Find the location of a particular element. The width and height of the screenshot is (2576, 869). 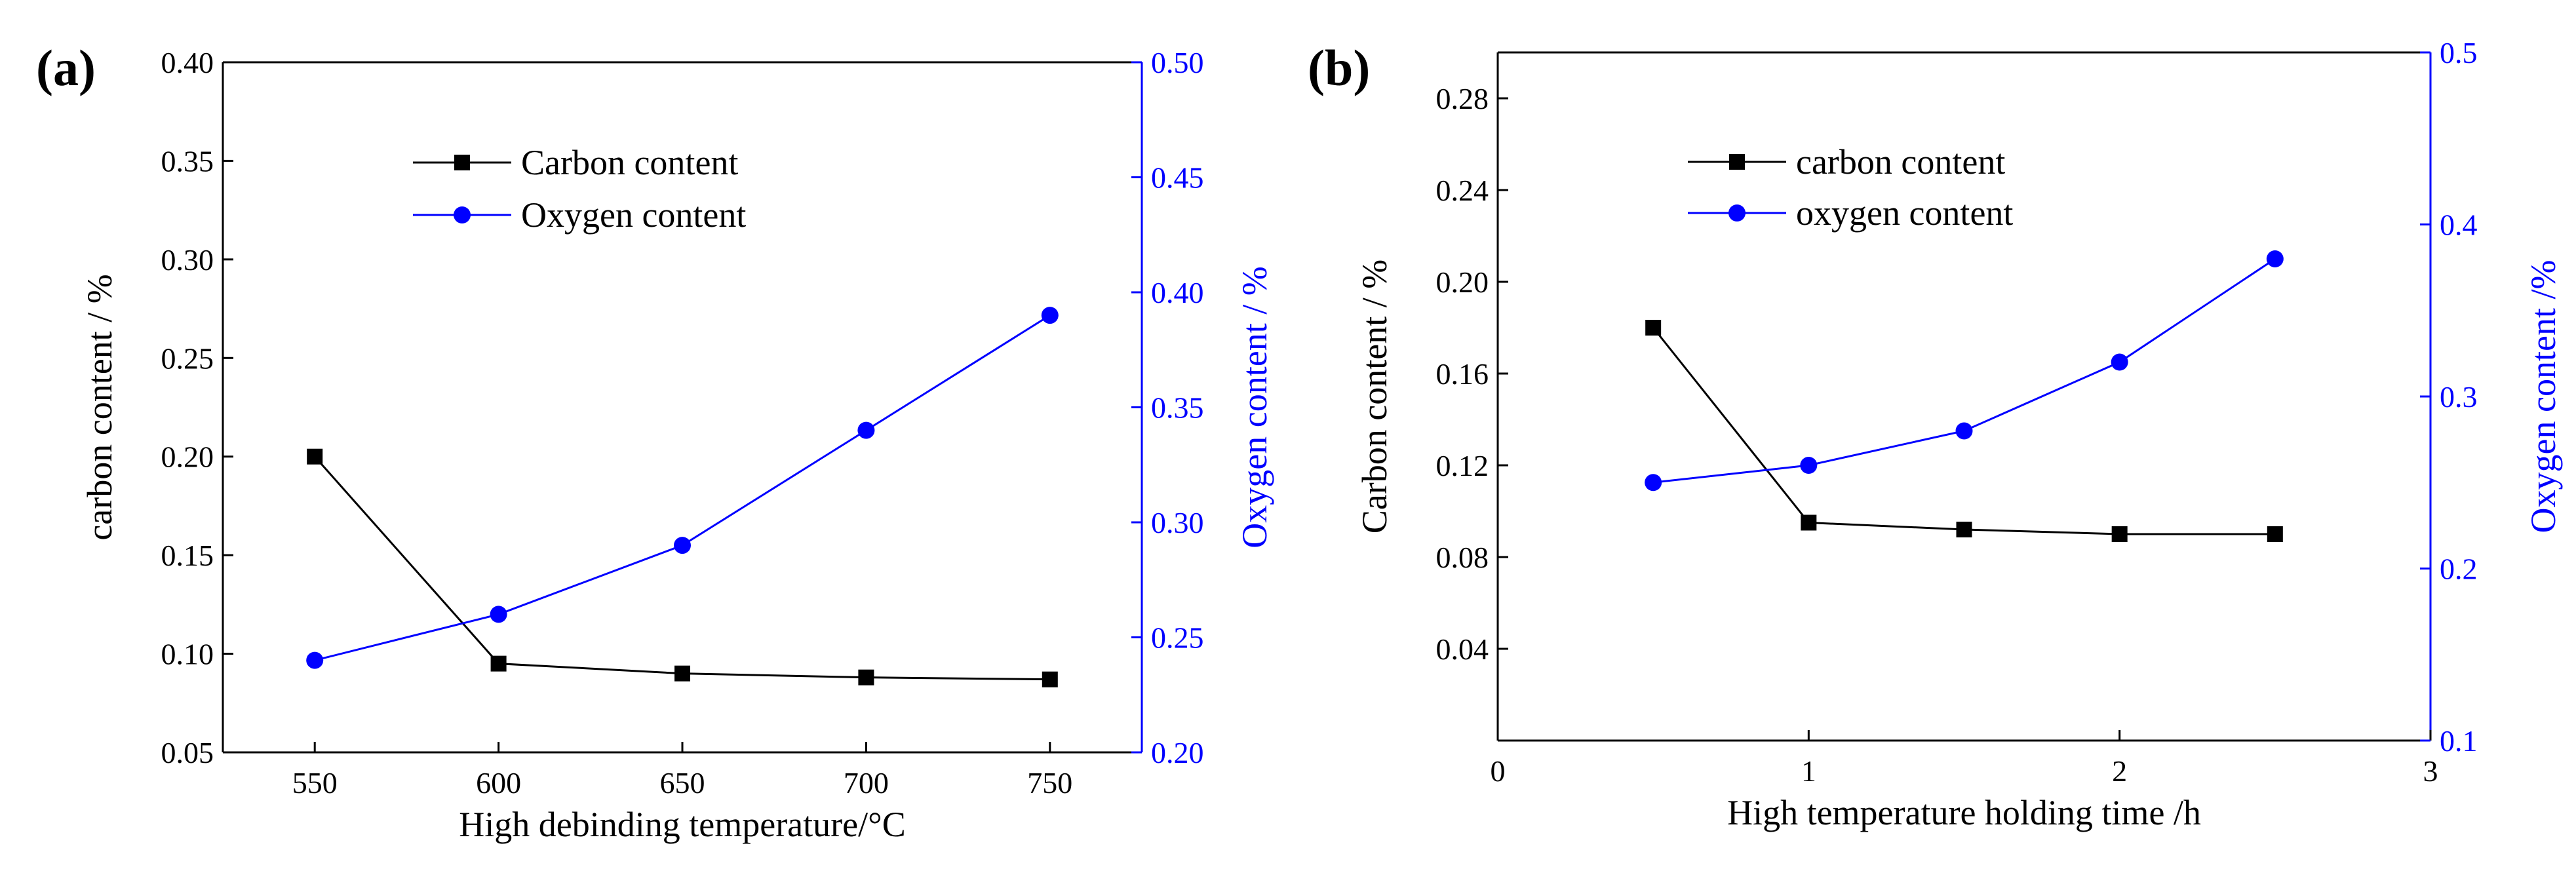

legend-label: oxygen content is located at coordinates (1904, 213).